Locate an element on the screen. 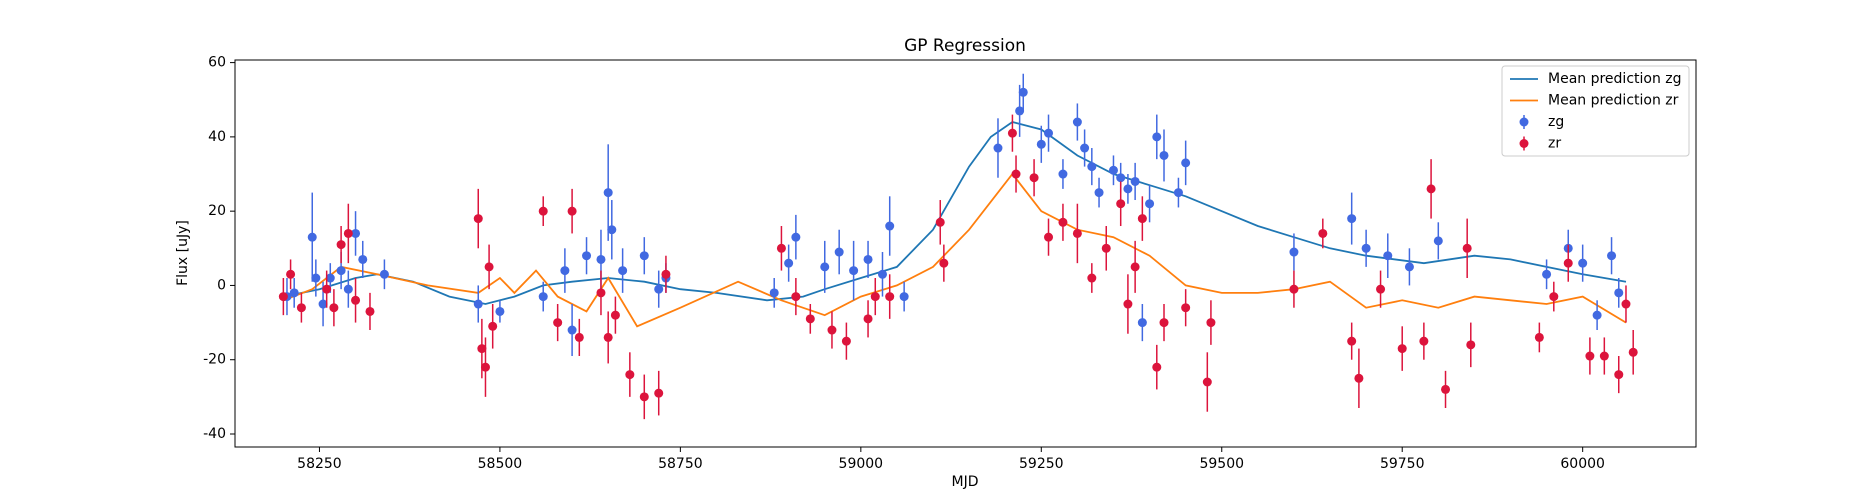  x-tick-label: 58750 is located at coordinates (680, 464).